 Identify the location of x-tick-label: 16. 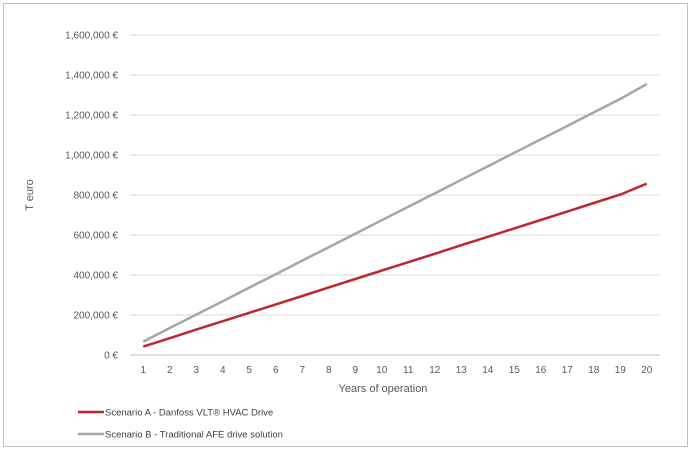
(541, 370).